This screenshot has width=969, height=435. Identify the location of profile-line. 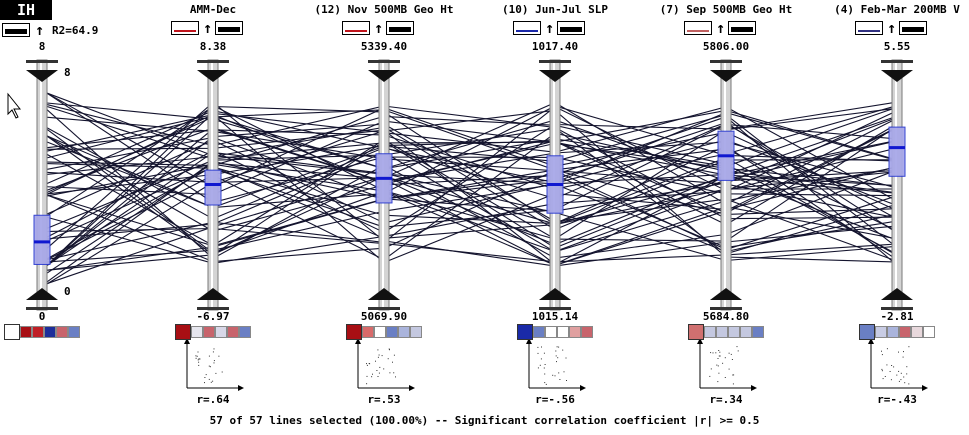
(469, 160).